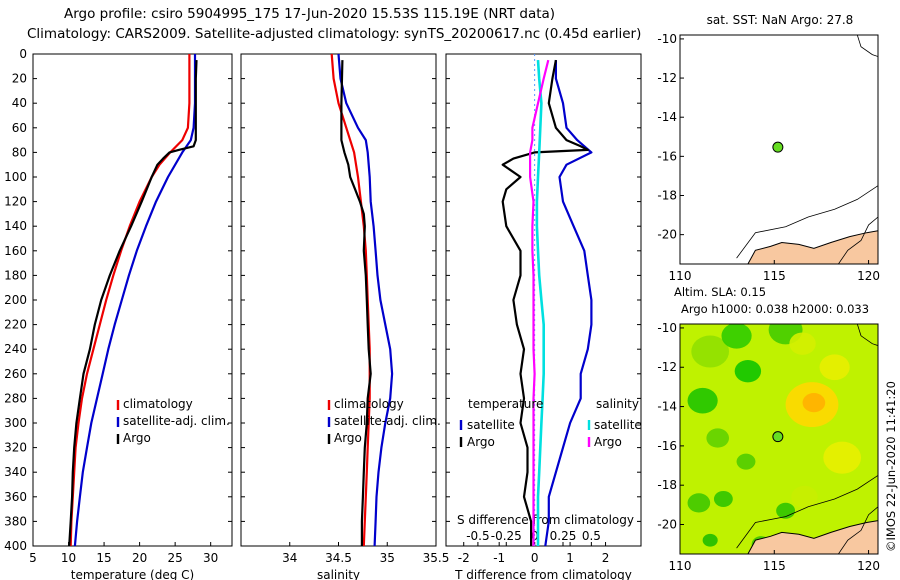 This screenshot has width=900, height=580. I want to click on depth-tick-label: 280, so click(15, 398).